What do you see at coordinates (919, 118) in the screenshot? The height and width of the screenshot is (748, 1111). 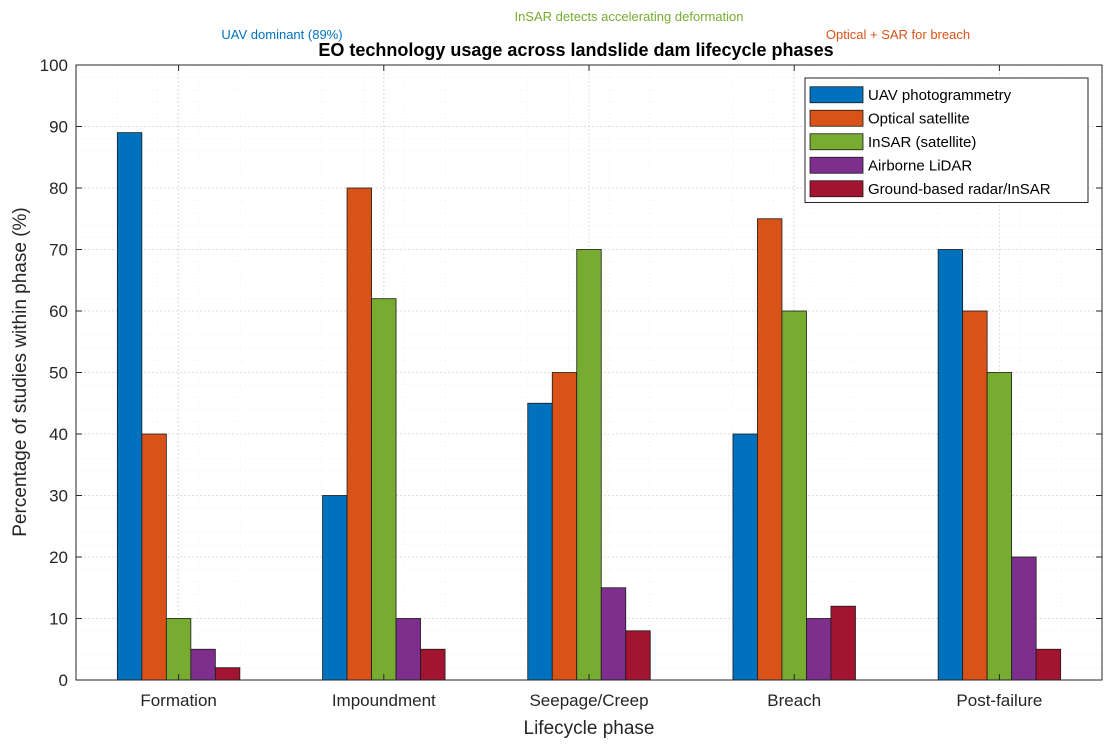 I see `legend-label: Optical satellite` at bounding box center [919, 118].